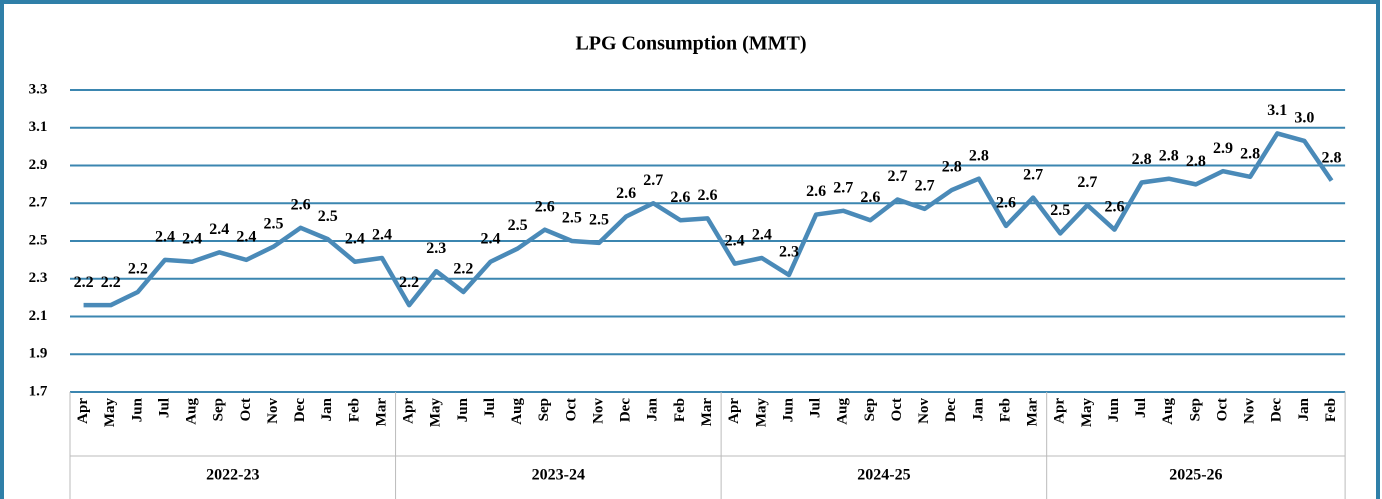  I want to click on y-tick-label: 2.7, so click(38, 203).